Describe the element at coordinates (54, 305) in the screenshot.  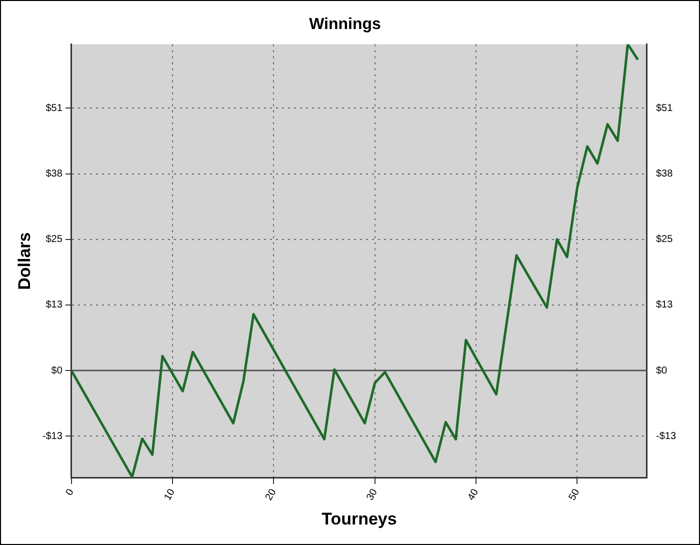
I see `y-tick-label: $13` at that location.